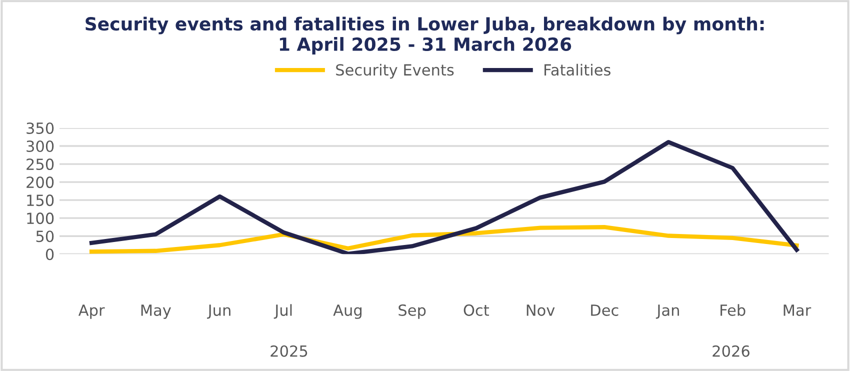 The image size is (850, 371). Describe the element at coordinates (444, 239) in the screenshot. I see `line-series` at that location.